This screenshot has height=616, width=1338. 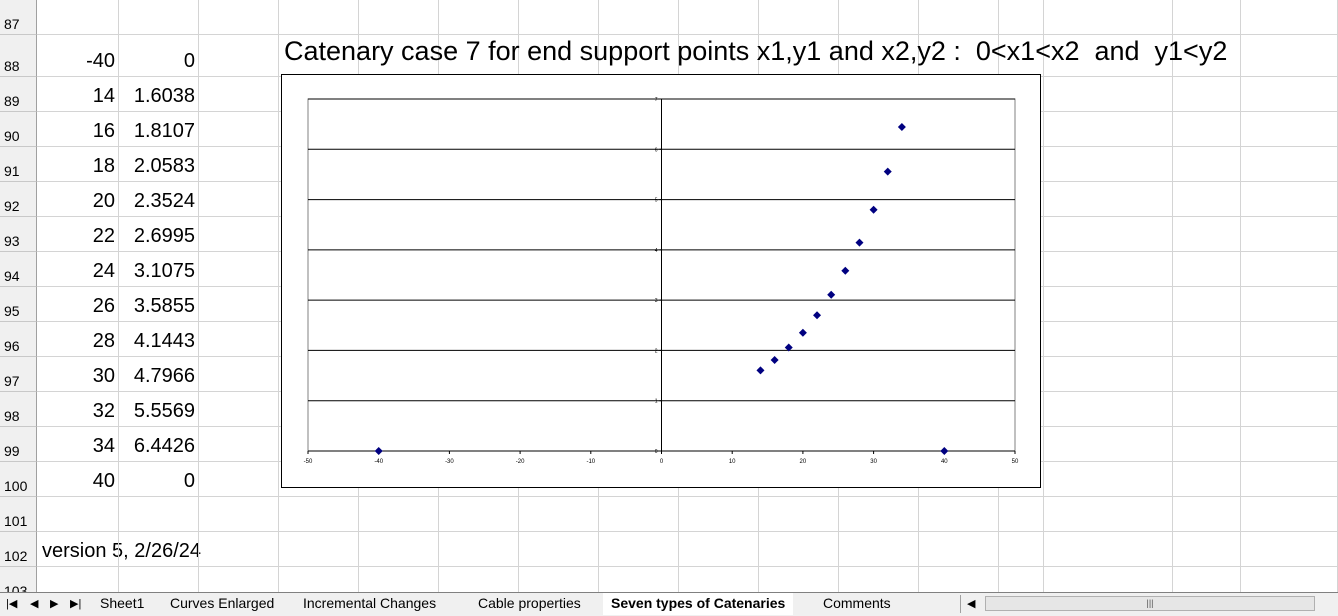 I want to click on sheet-tab: Curves Enlarged, so click(x=222, y=603).